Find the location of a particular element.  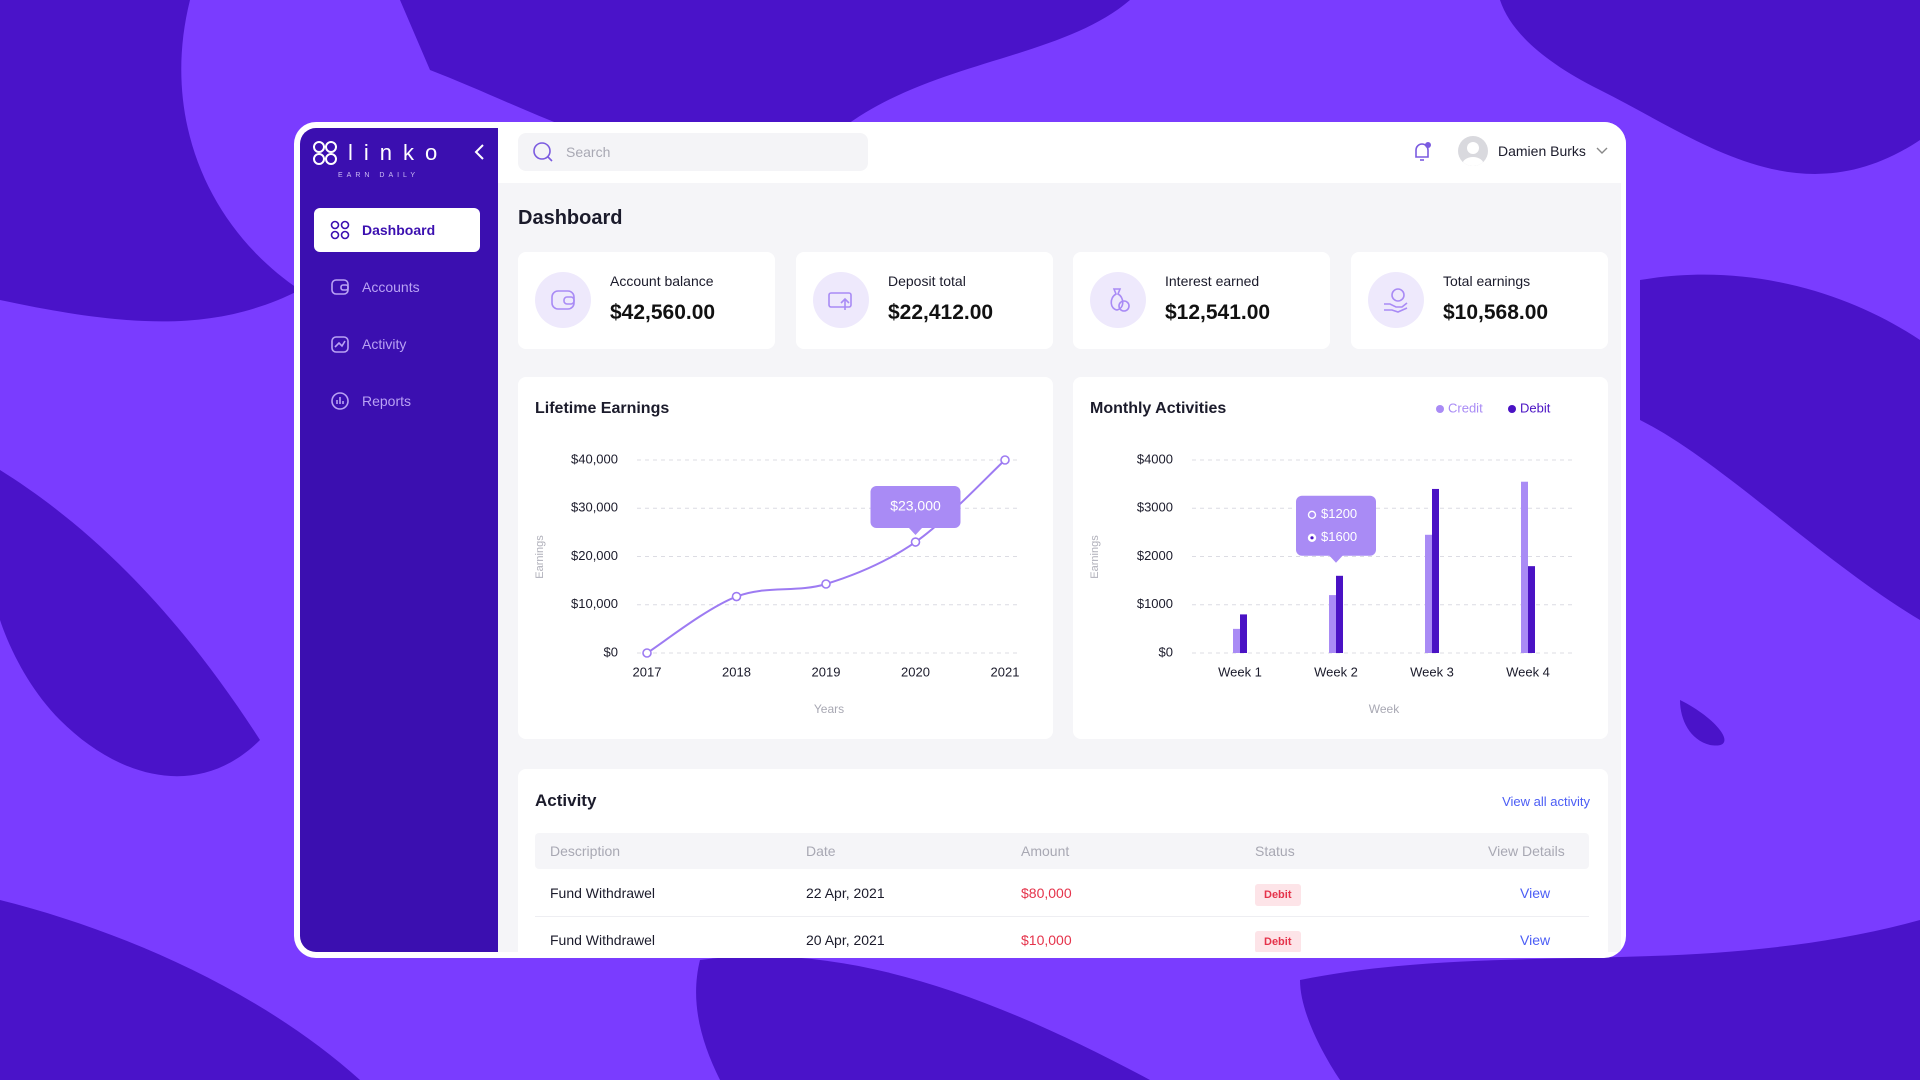

nav-label: Dashboard is located at coordinates (399, 230).